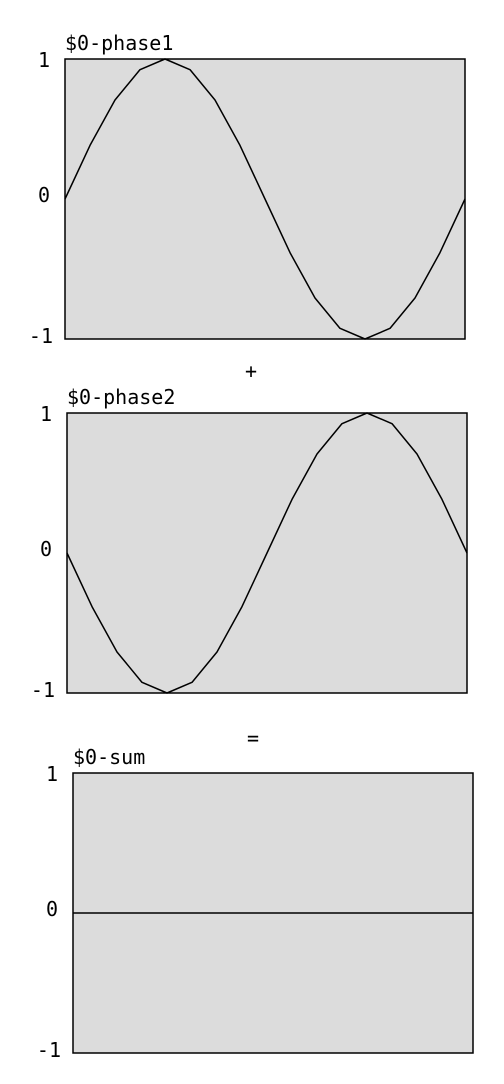 This screenshot has width=504, height=1084. Describe the element at coordinates (253, 738) in the screenshot. I see `equals-operator: =` at that location.